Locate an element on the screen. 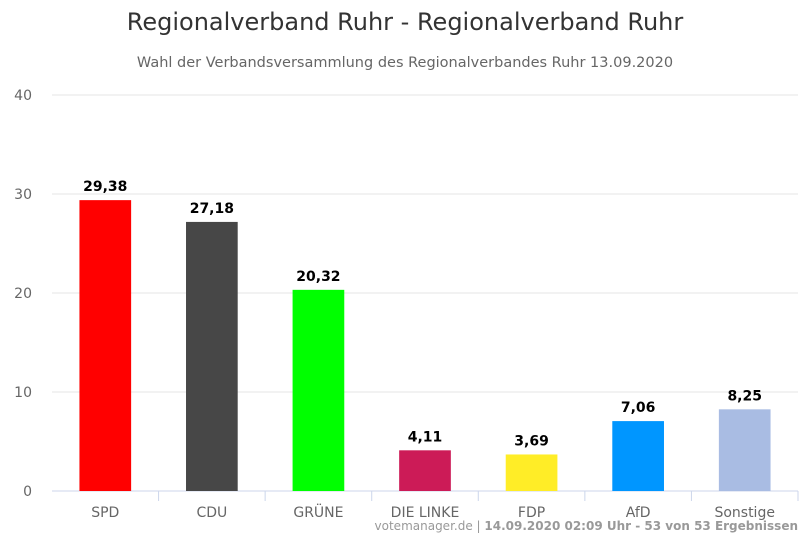  data-label: 8,25 is located at coordinates (744, 396).